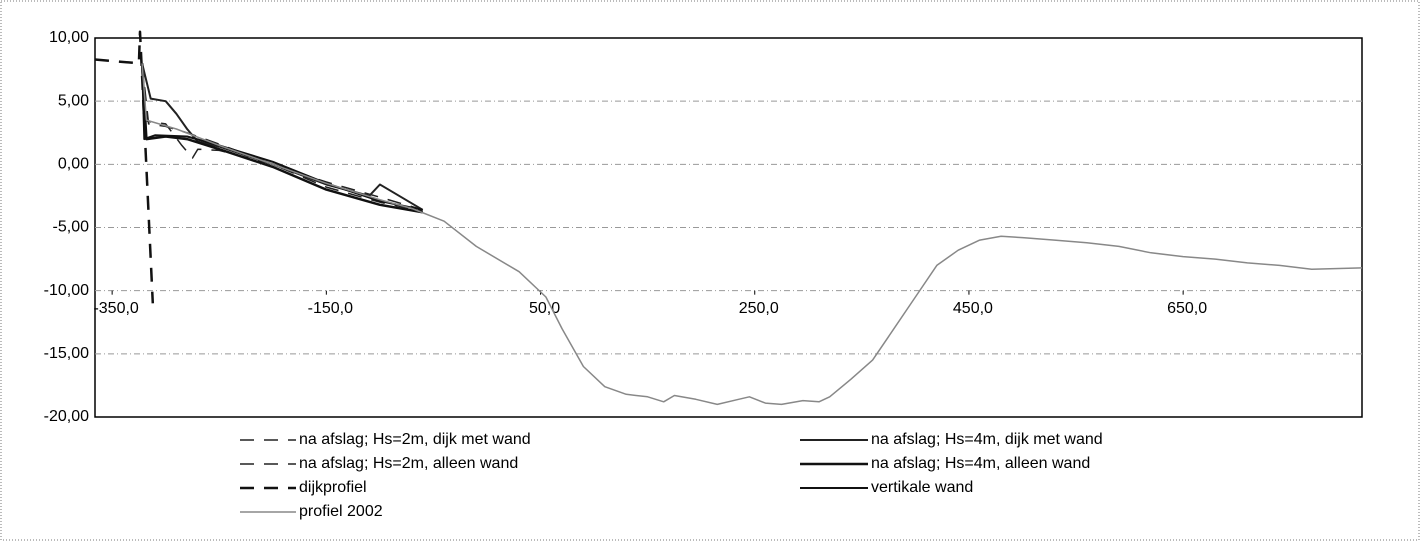 Image resolution: width=1421 pixels, height=542 pixels. I want to click on x-tick-label: 50,0, so click(544, 308).